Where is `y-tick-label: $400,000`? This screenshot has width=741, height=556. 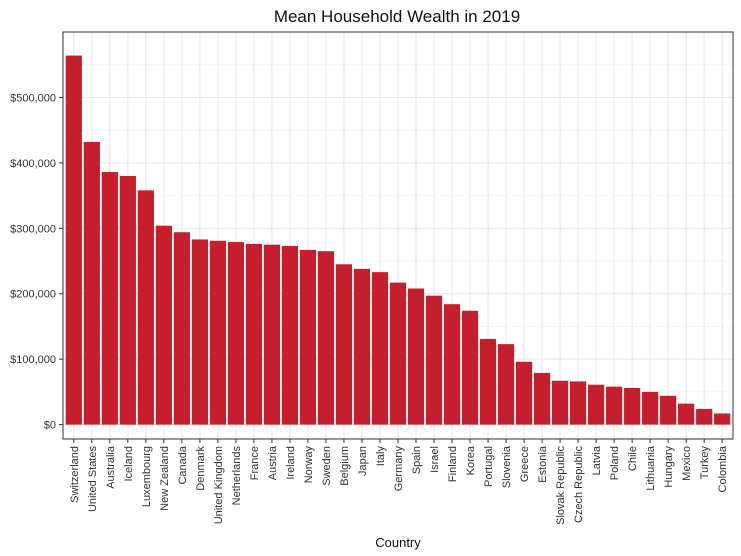 y-tick-label: $400,000 is located at coordinates (33, 164).